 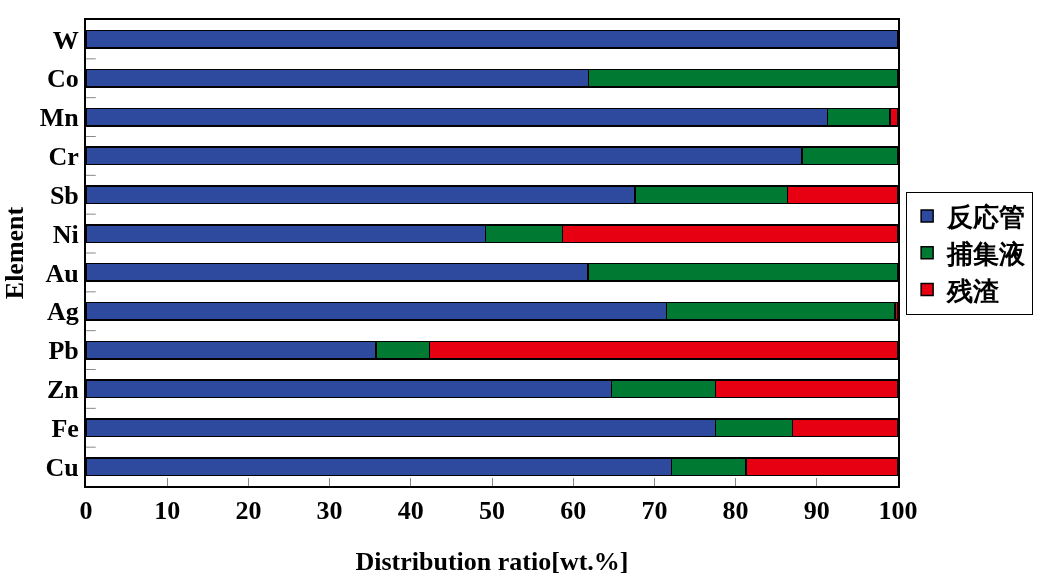 What do you see at coordinates (986, 217) in the screenshot?
I see `legend-label: 反応管` at bounding box center [986, 217].